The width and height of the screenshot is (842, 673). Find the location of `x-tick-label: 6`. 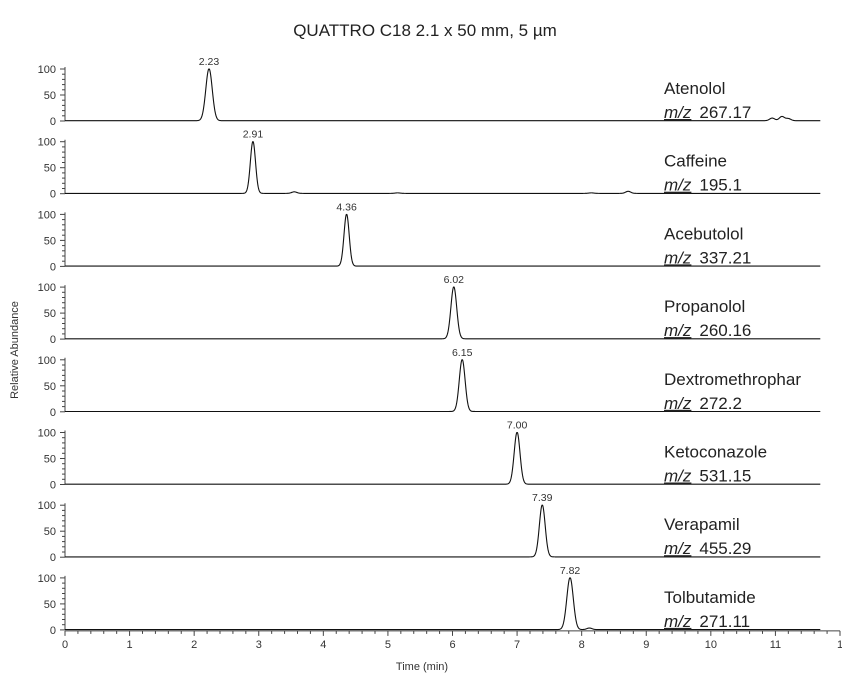

x-tick-label: 6 is located at coordinates (452, 645).